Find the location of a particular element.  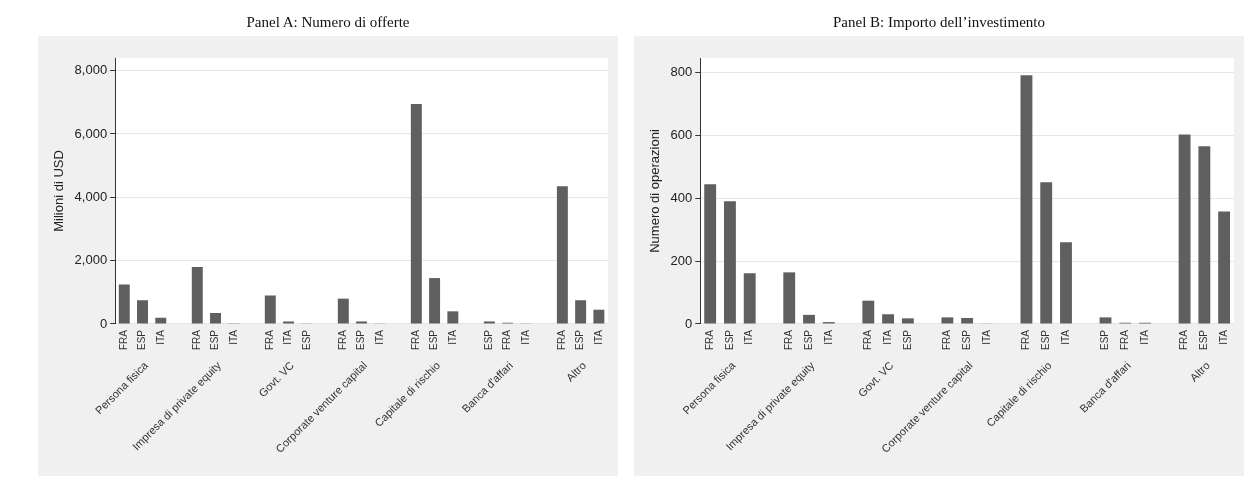

y-tick-label: 2,000 is located at coordinates (91, 260).